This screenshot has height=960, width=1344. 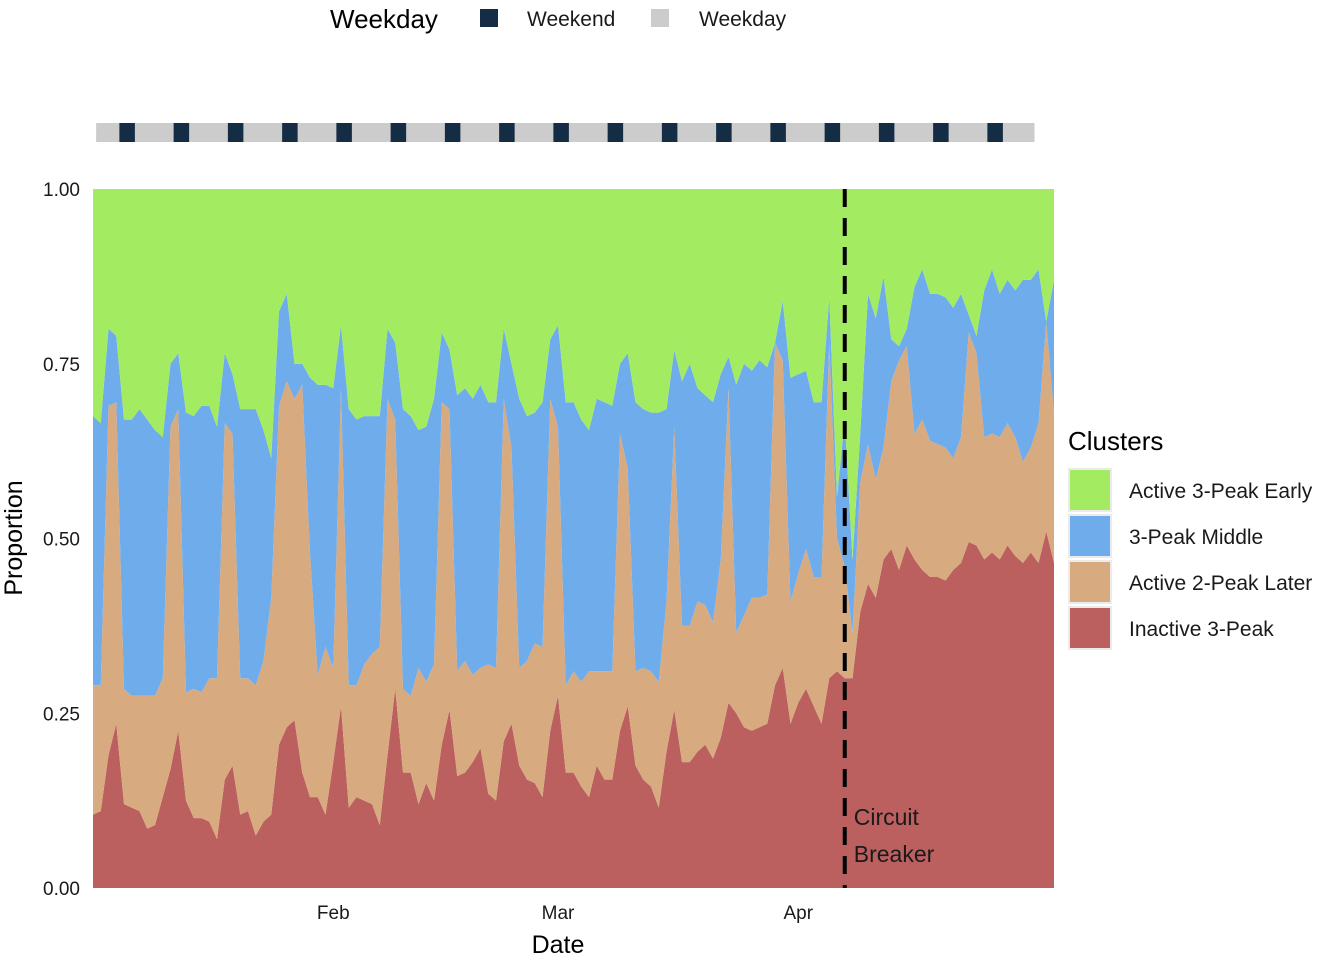 What do you see at coordinates (1201, 629) in the screenshot?
I see `legend-label: Inactive 3-Peak` at bounding box center [1201, 629].